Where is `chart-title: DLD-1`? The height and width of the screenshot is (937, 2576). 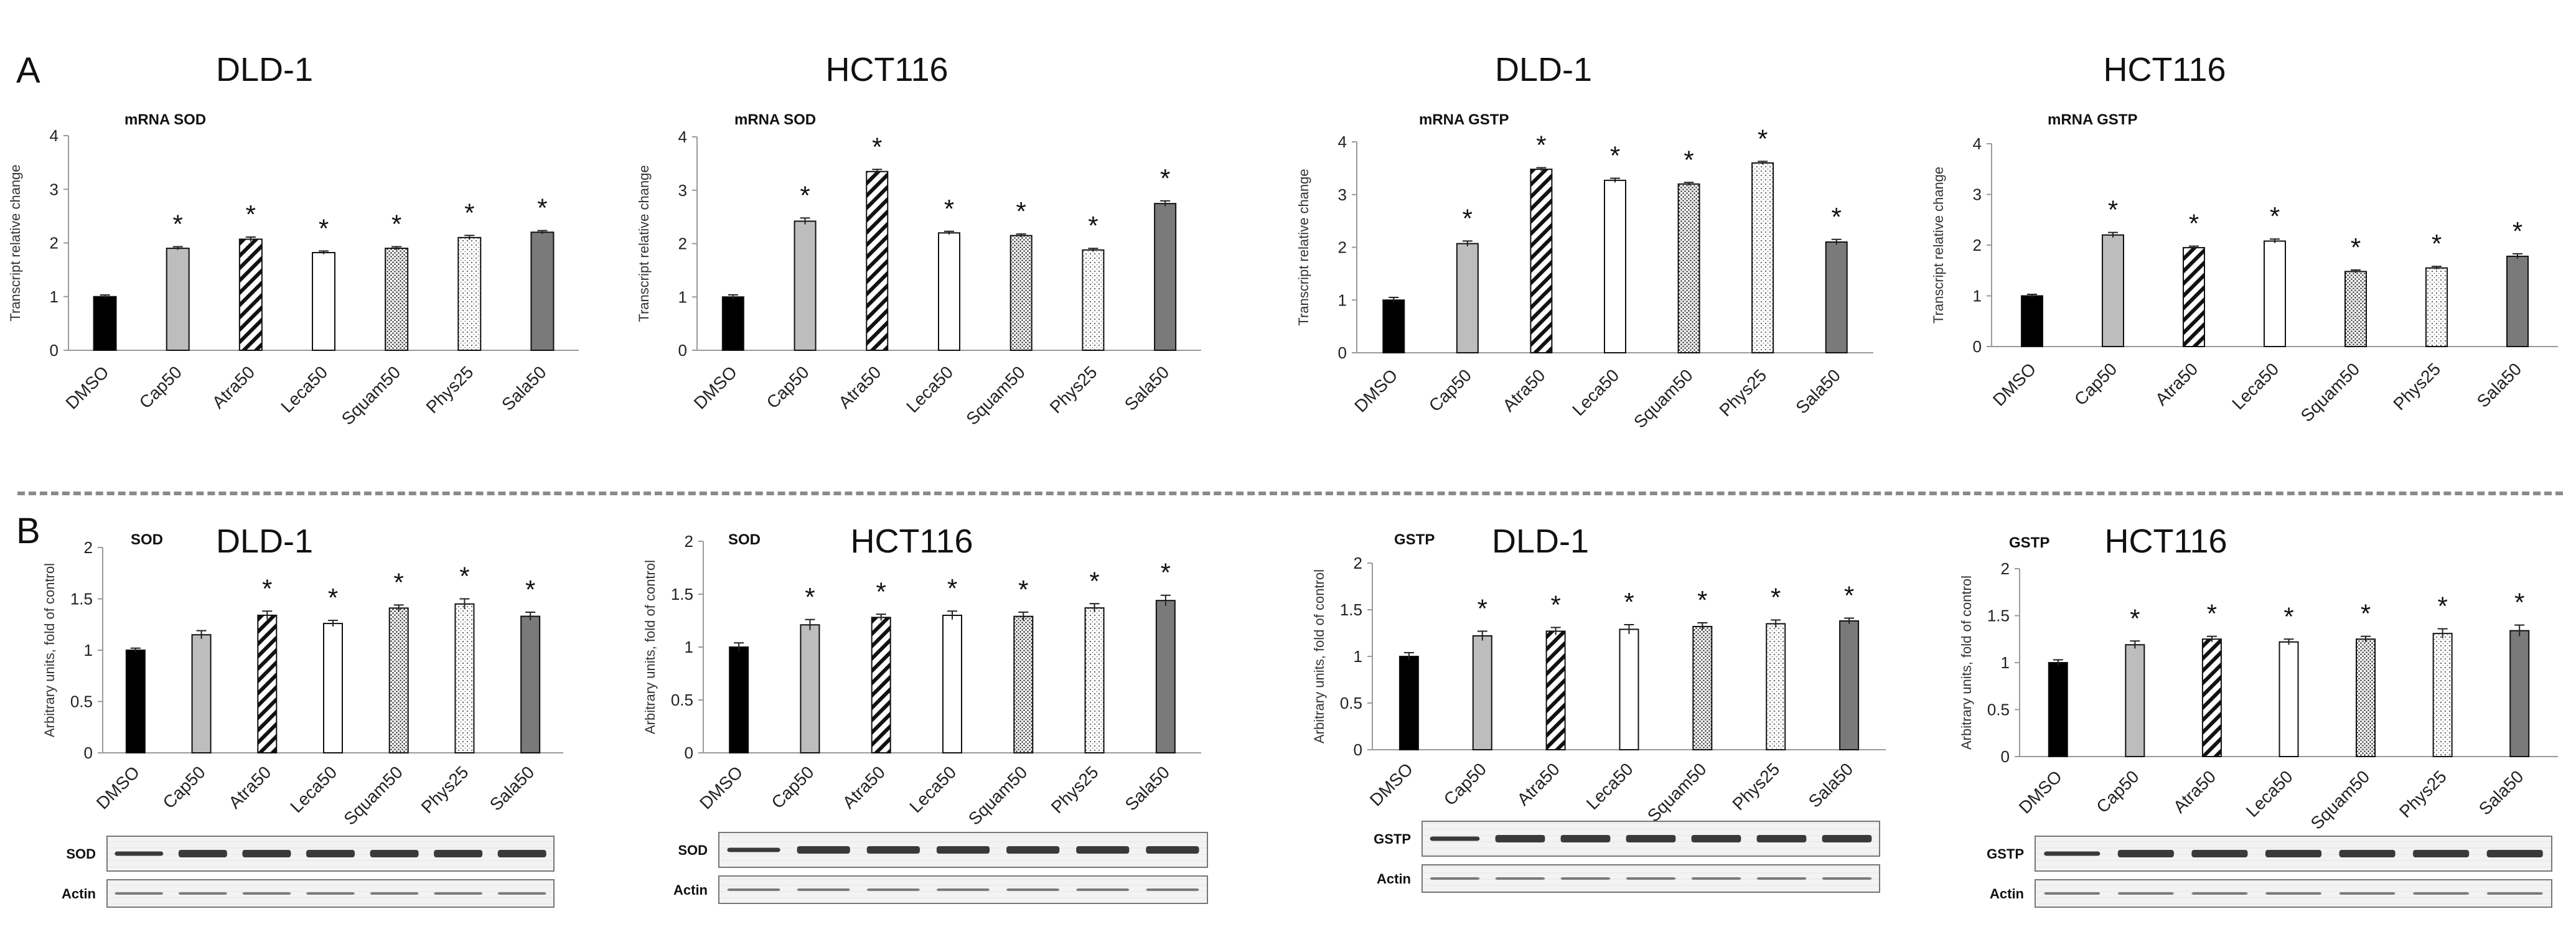
chart-title: DLD-1 is located at coordinates (264, 541).